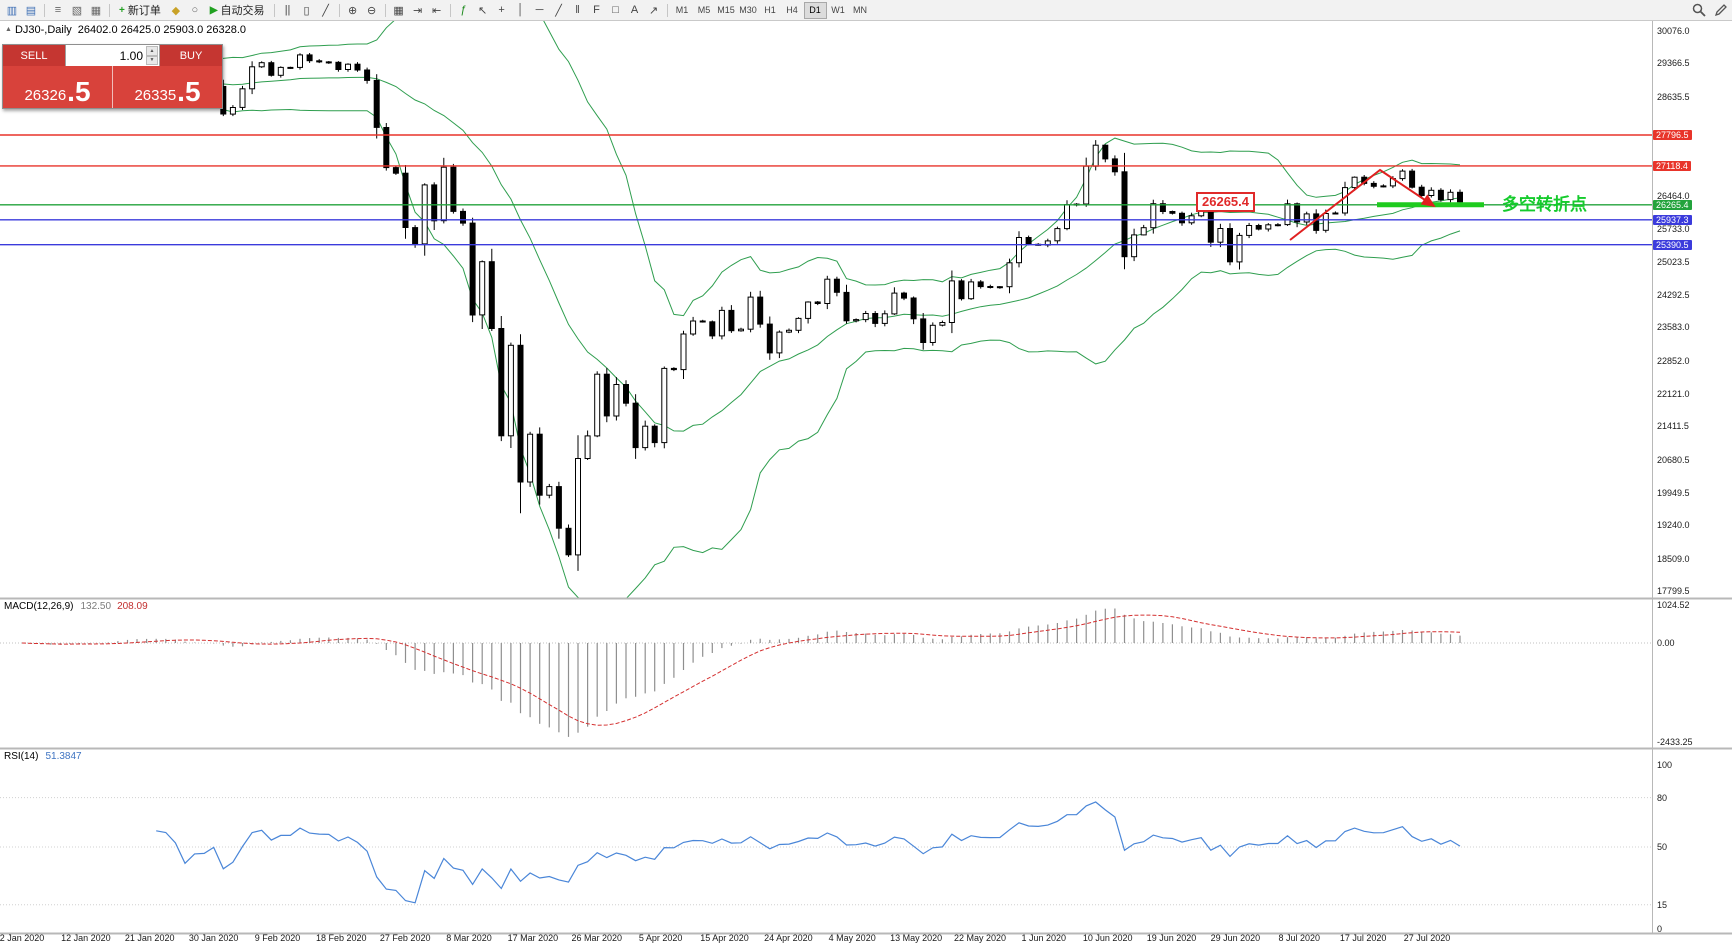 The height and width of the screenshot is (943, 1732). What do you see at coordinates (980, 938) in the screenshot?
I see `date-label: 22 May 2020` at bounding box center [980, 938].